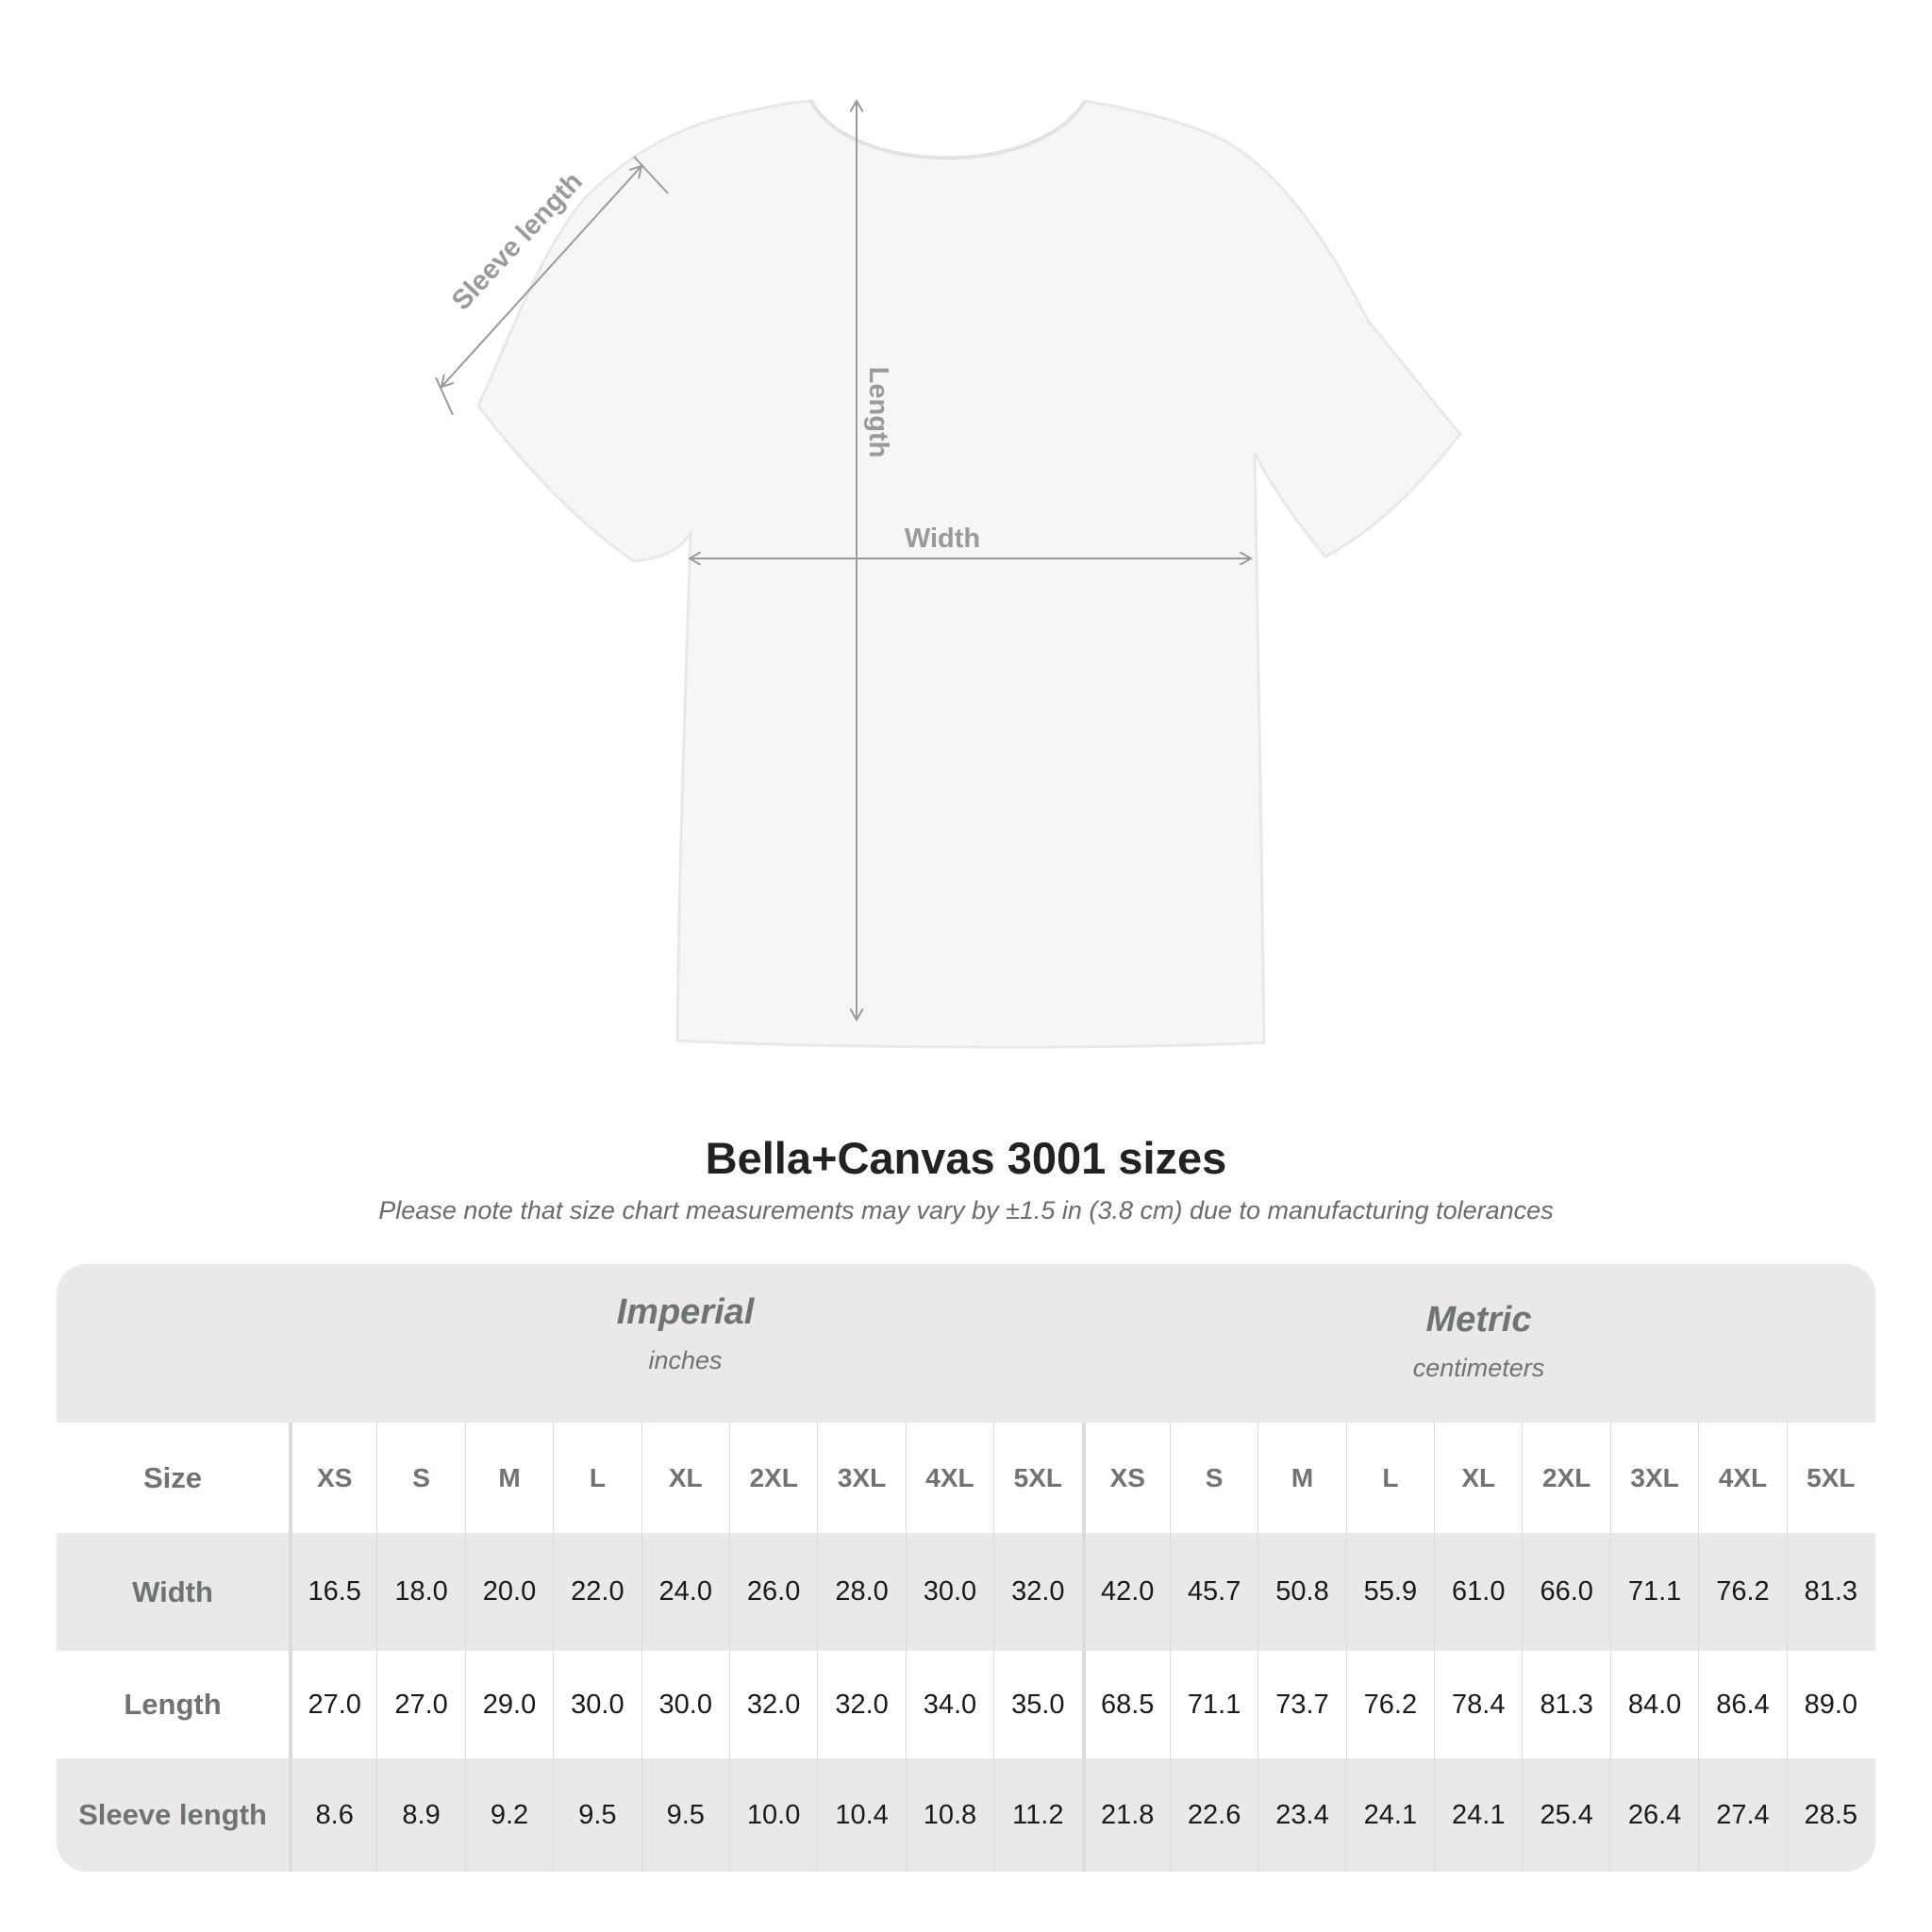 This screenshot has width=1932, height=1932. I want to click on metric-value-cell: 89.0, so click(1830, 1704).